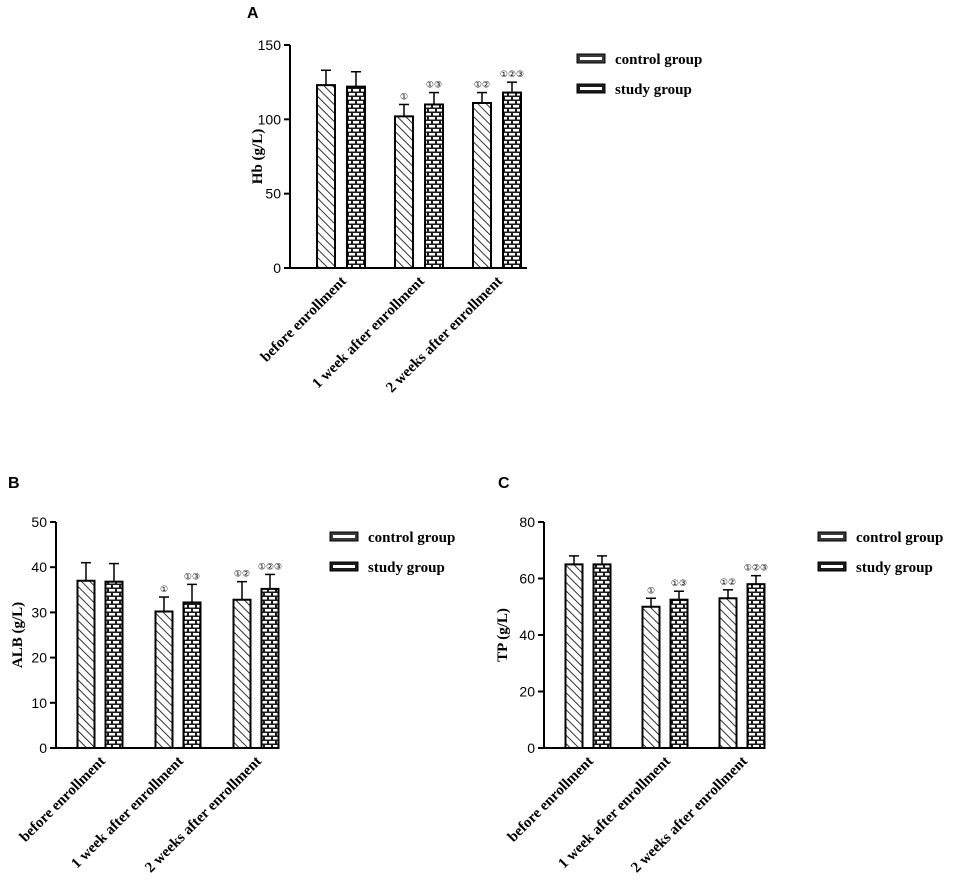 This screenshot has height=895, width=957. Describe the element at coordinates (270, 119) in the screenshot. I see `y-tick-label: 100` at that location.